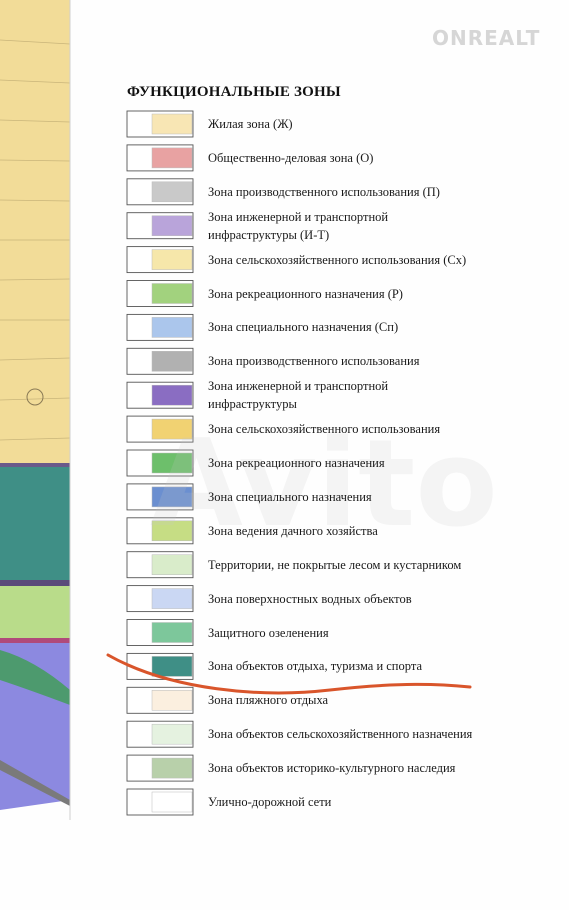 This screenshot has height=910, width=569. I want to click on legend-label-line: Зона сельскохозяйственного использования, so click(324, 429).